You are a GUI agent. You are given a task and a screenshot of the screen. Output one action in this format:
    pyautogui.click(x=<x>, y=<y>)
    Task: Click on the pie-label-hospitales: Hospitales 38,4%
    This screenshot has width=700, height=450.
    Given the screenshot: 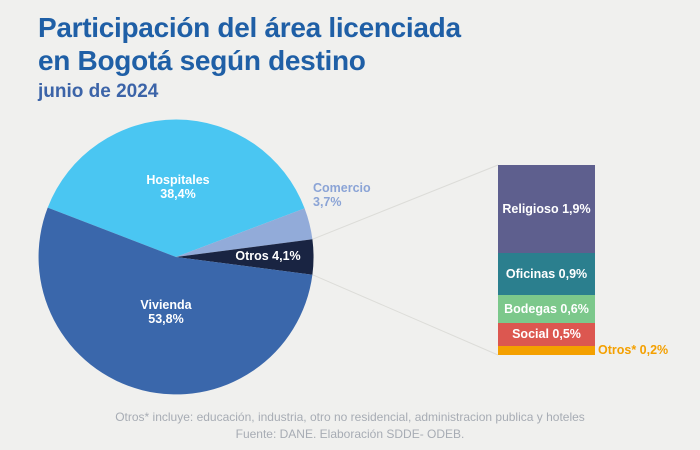 What is the action you would take?
    pyautogui.click(x=178, y=187)
    